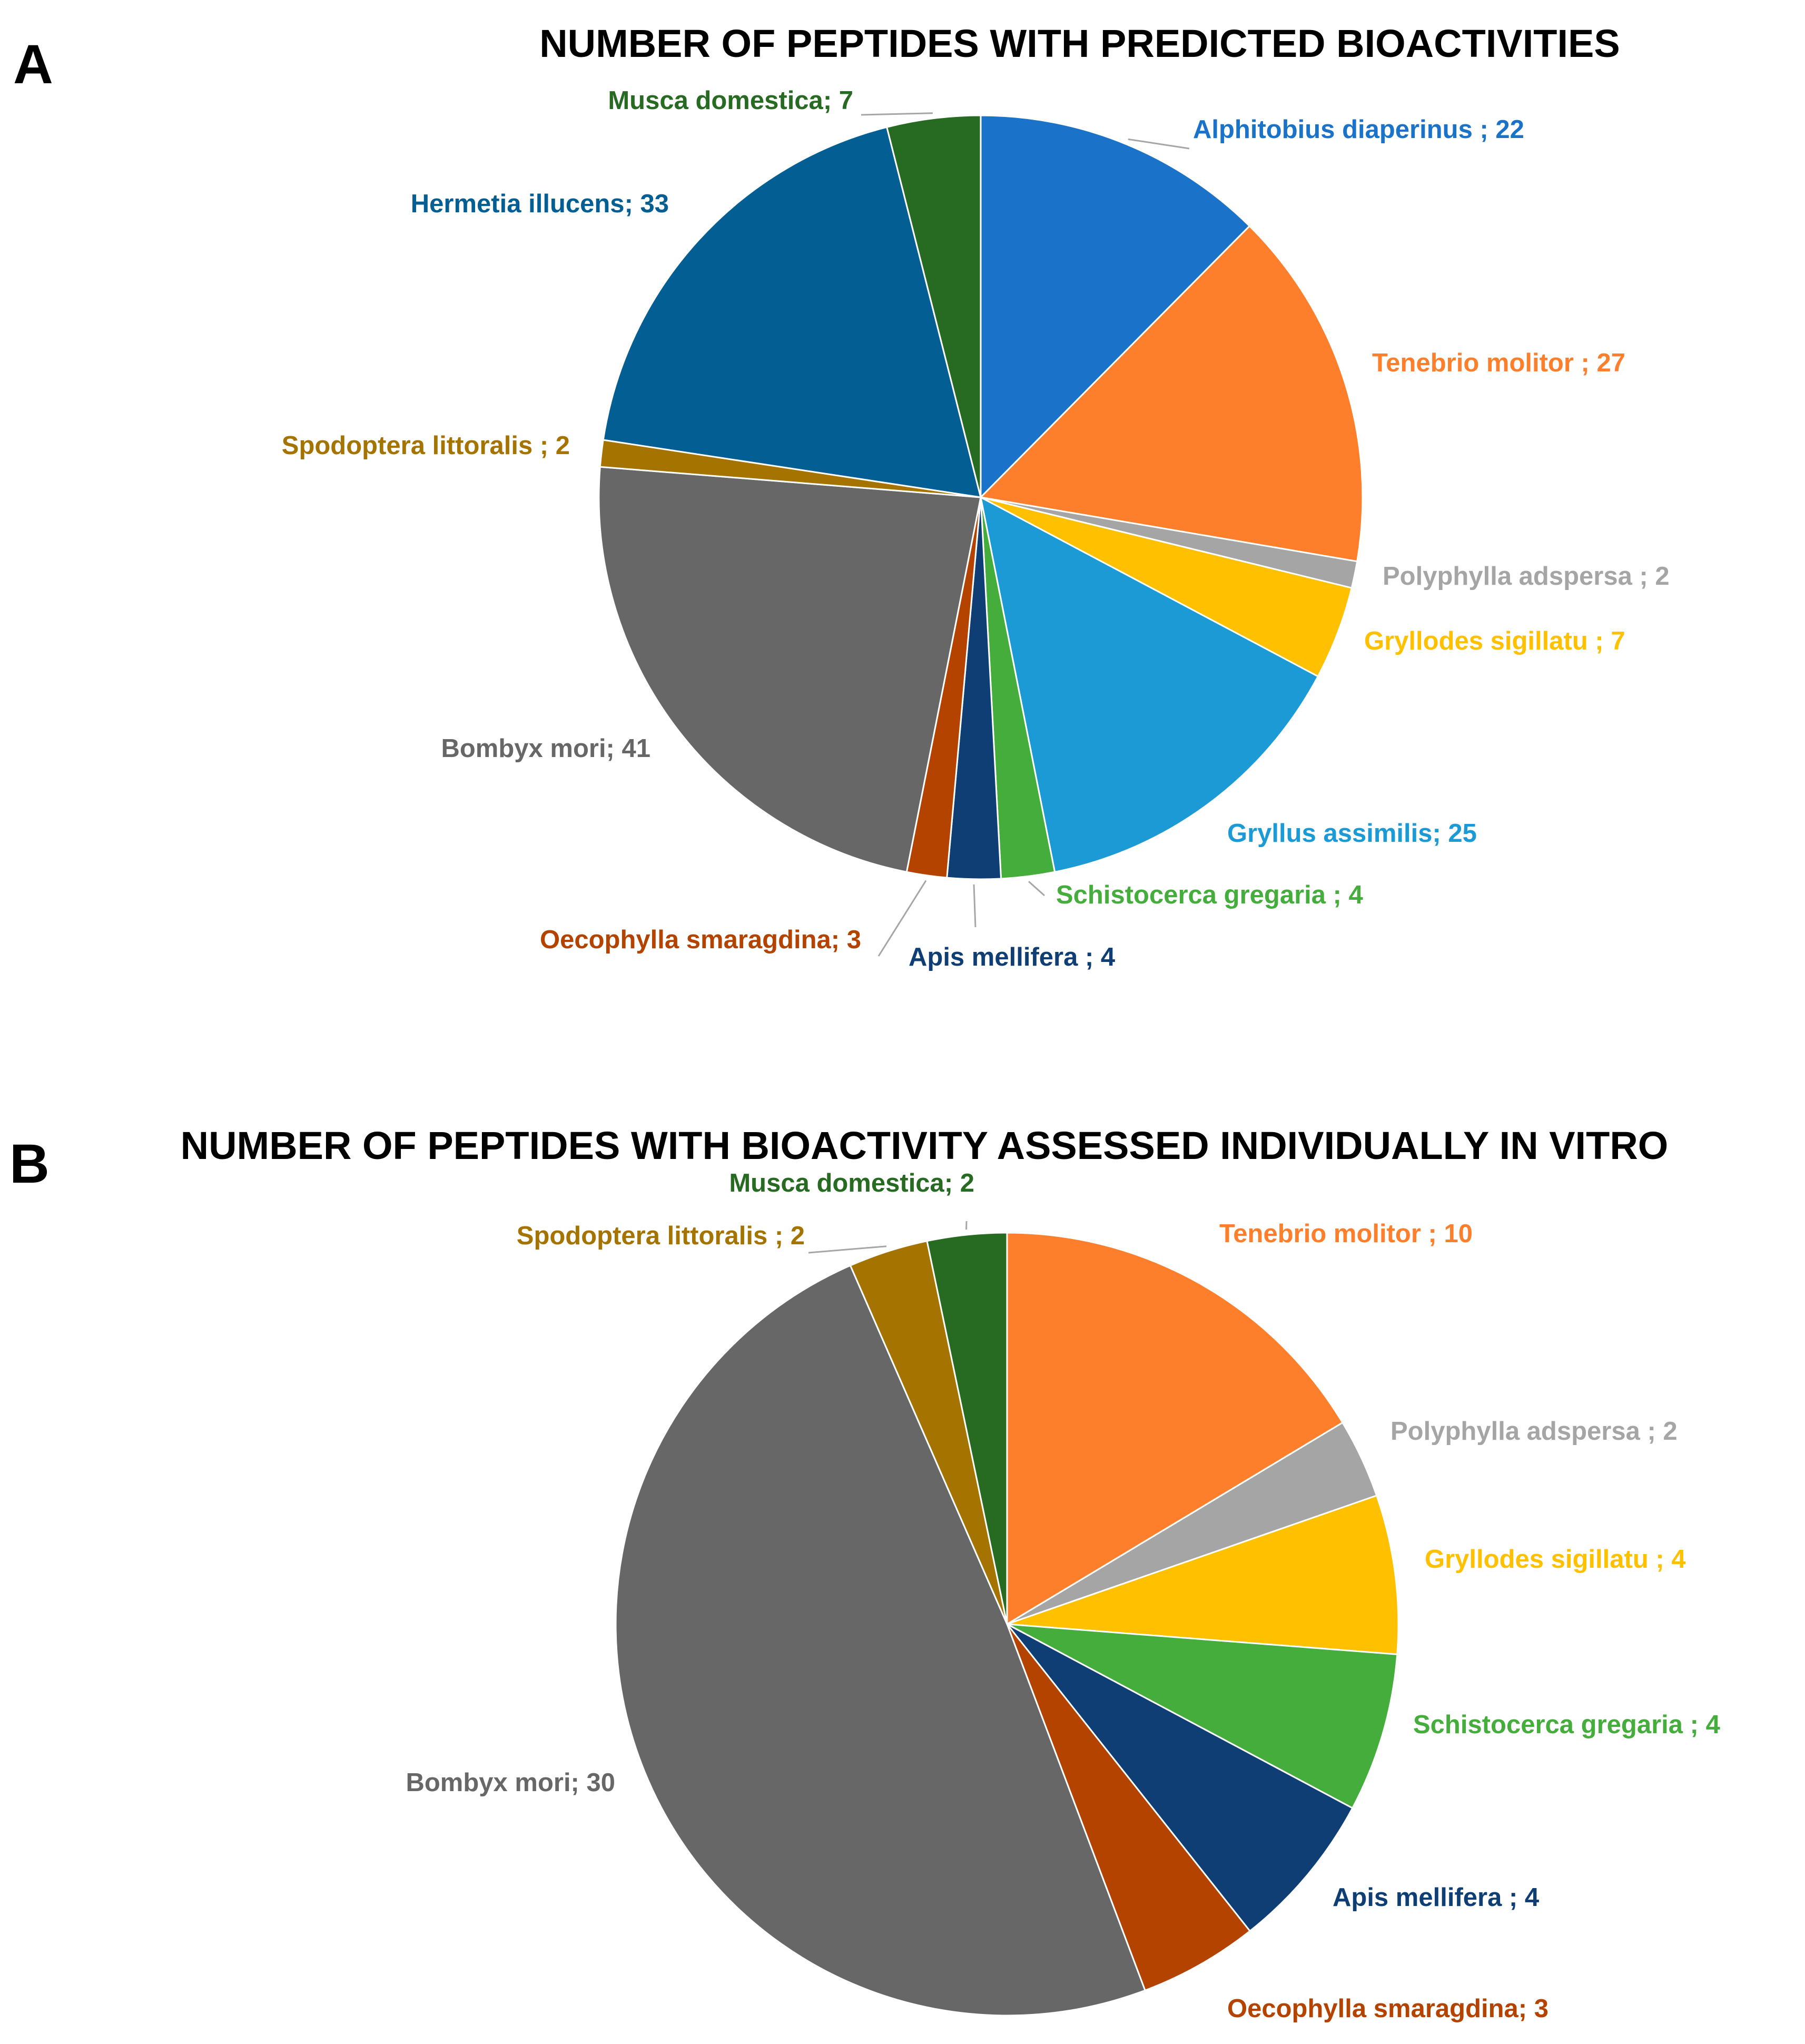 The height and width of the screenshot is (2044, 1805). Describe the element at coordinates (33, 64) in the screenshot. I see `panel-label-a: A` at that location.